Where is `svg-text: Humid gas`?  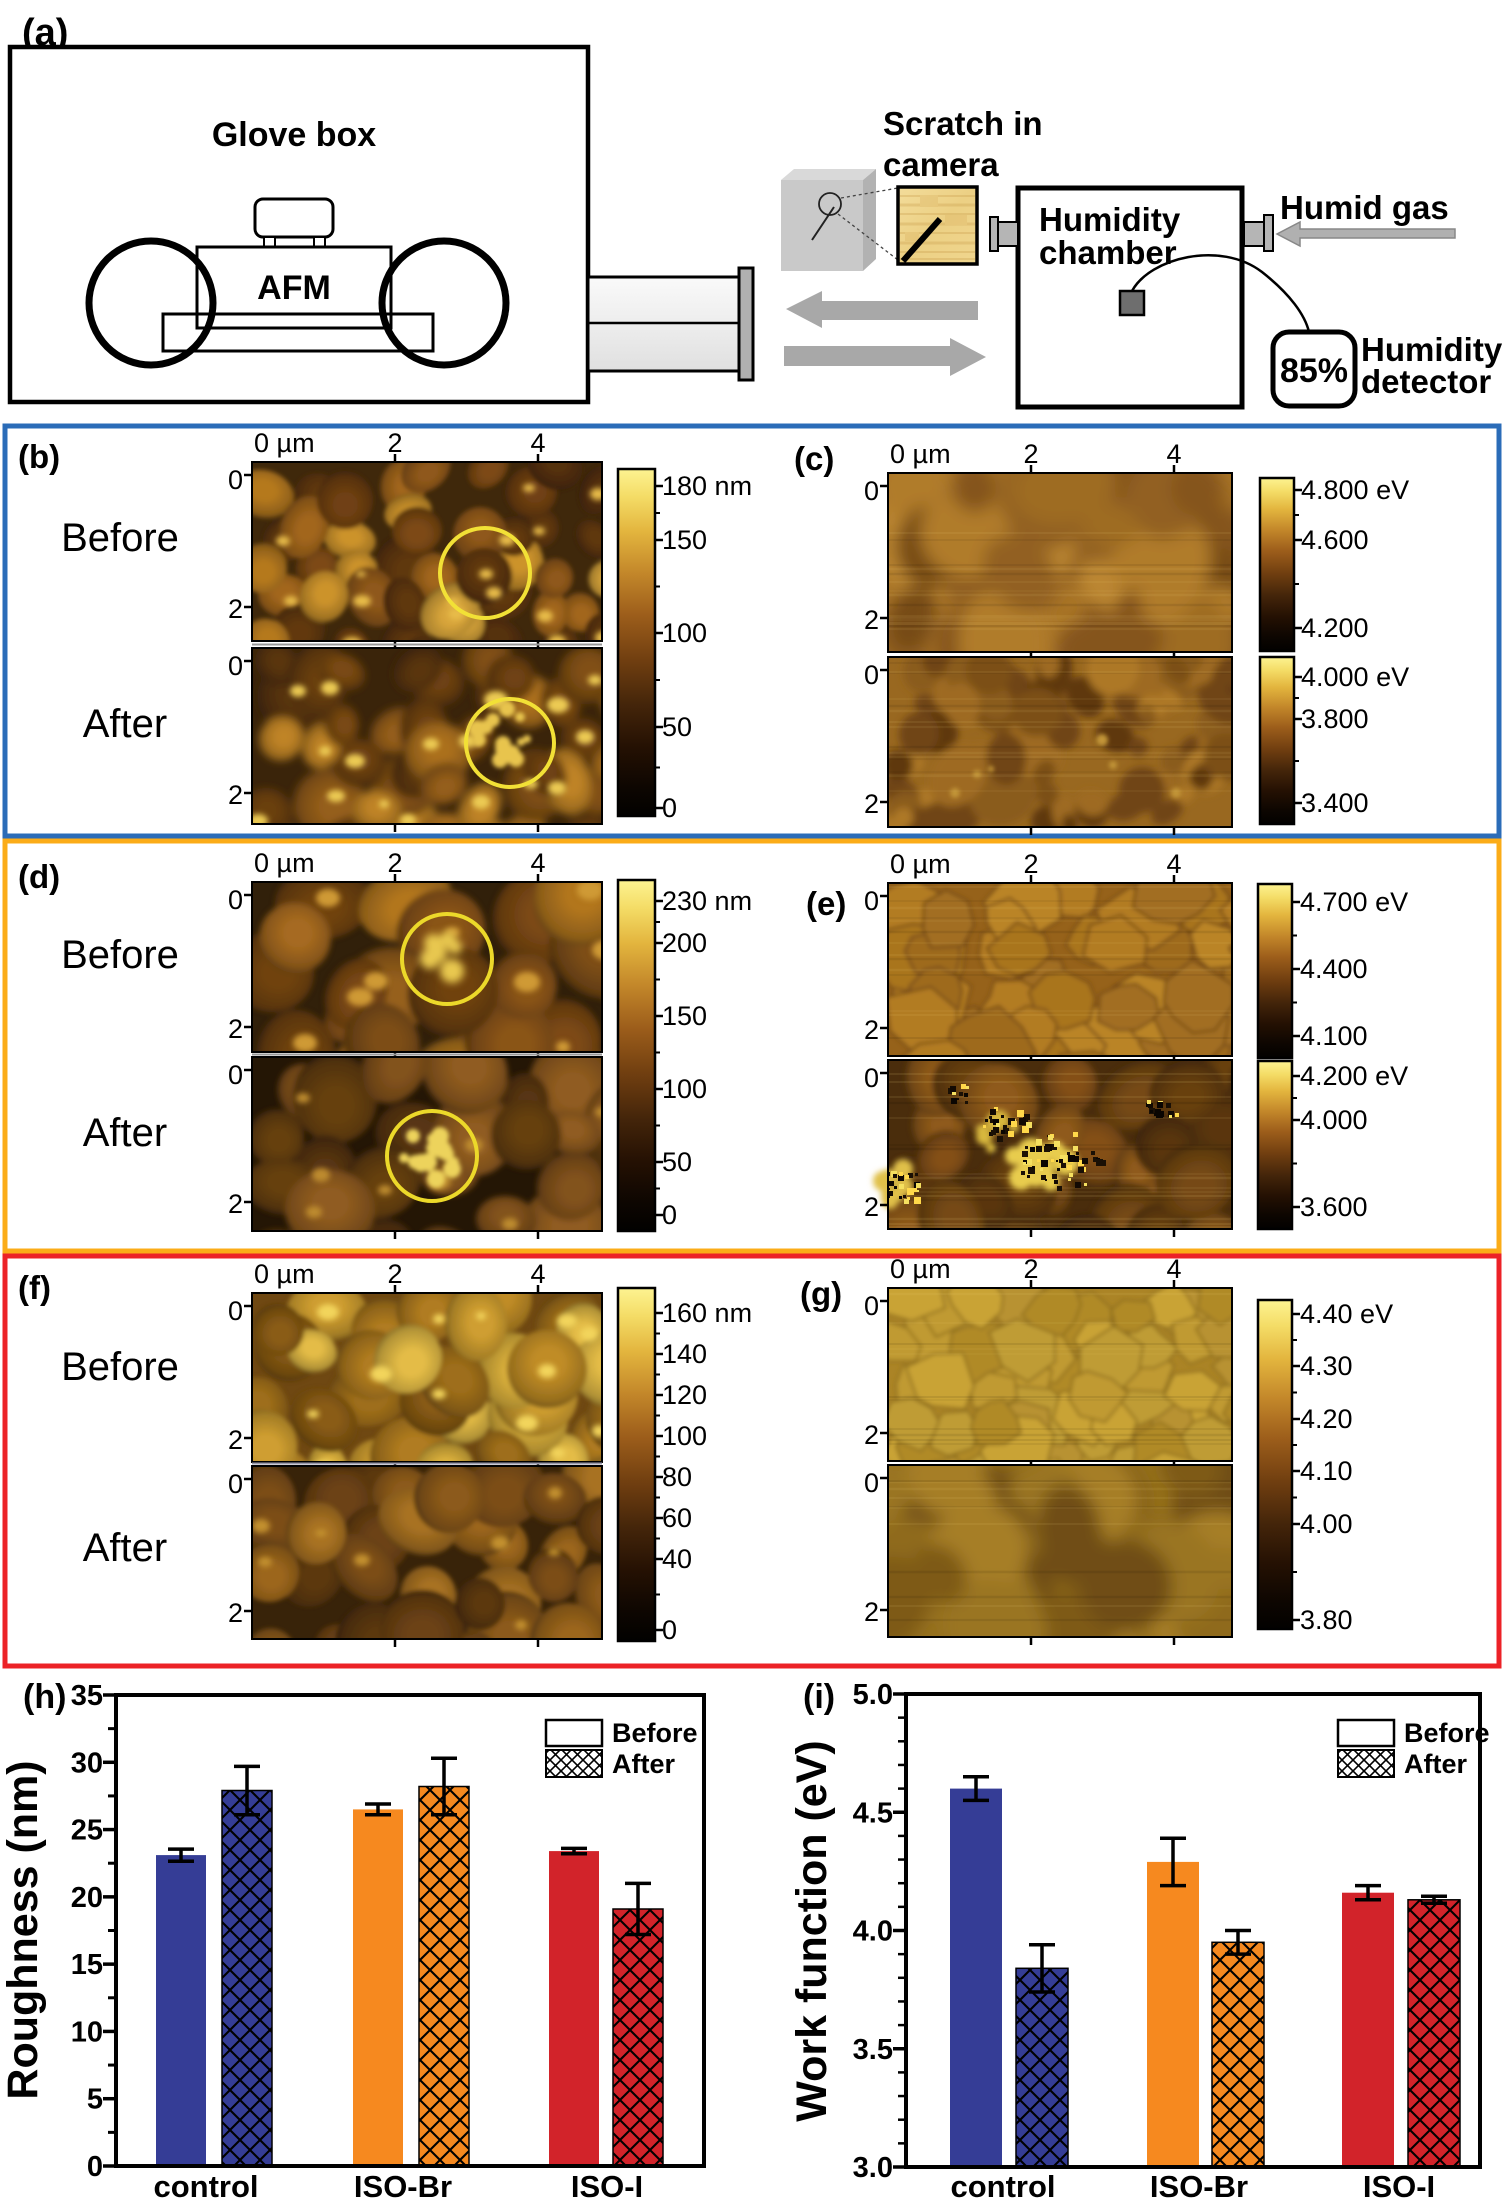 svg-text: Humid gas is located at coordinates (1364, 207).